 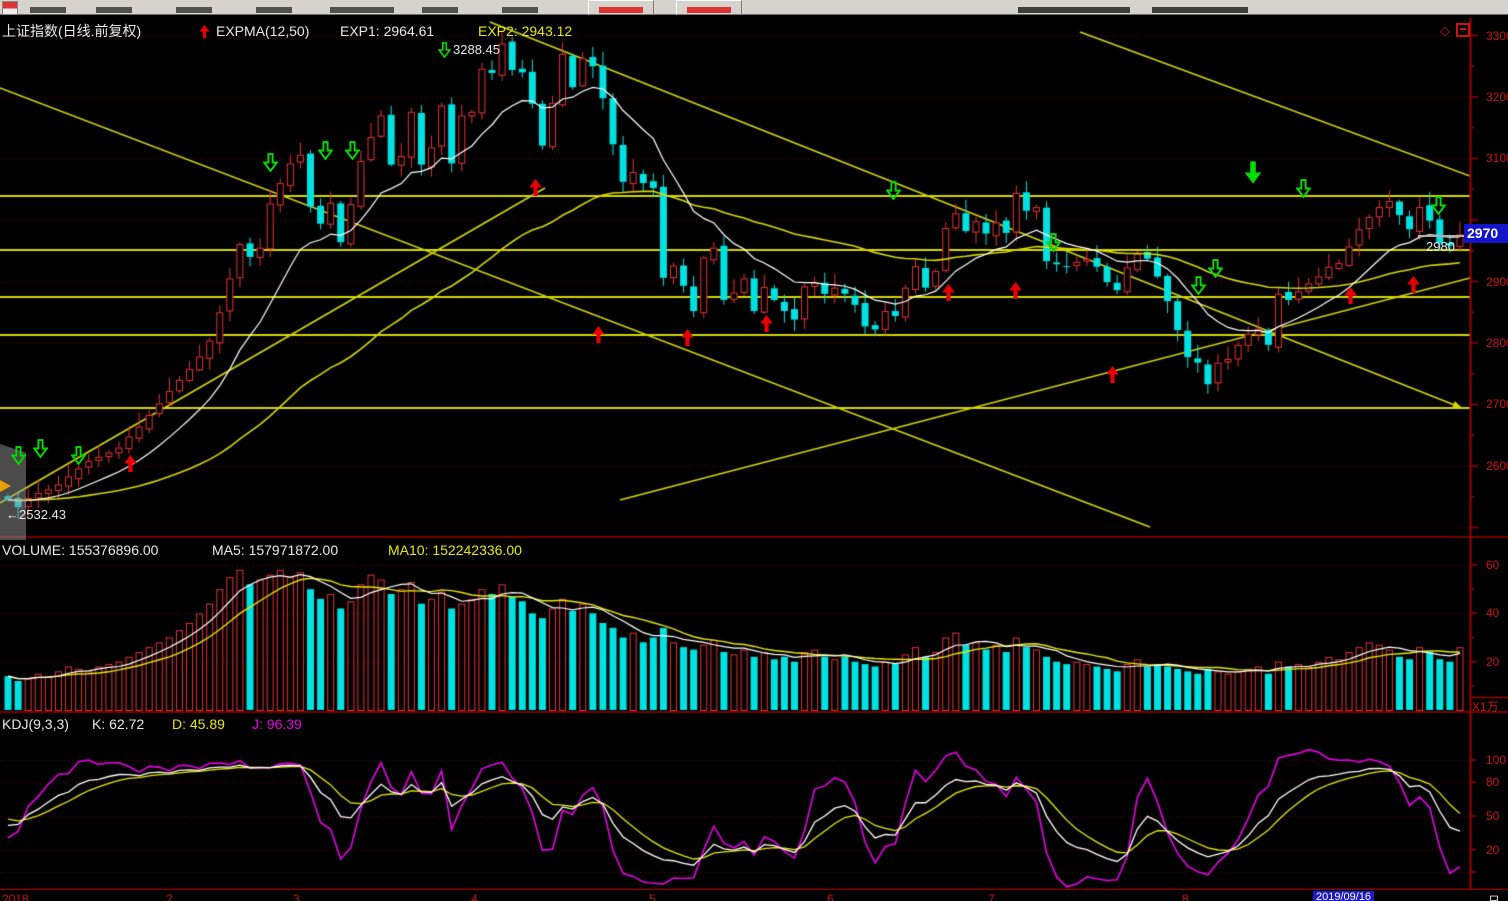 I want to click on volume-ma5-value: MA5: 157971872.00, so click(x=275, y=550).